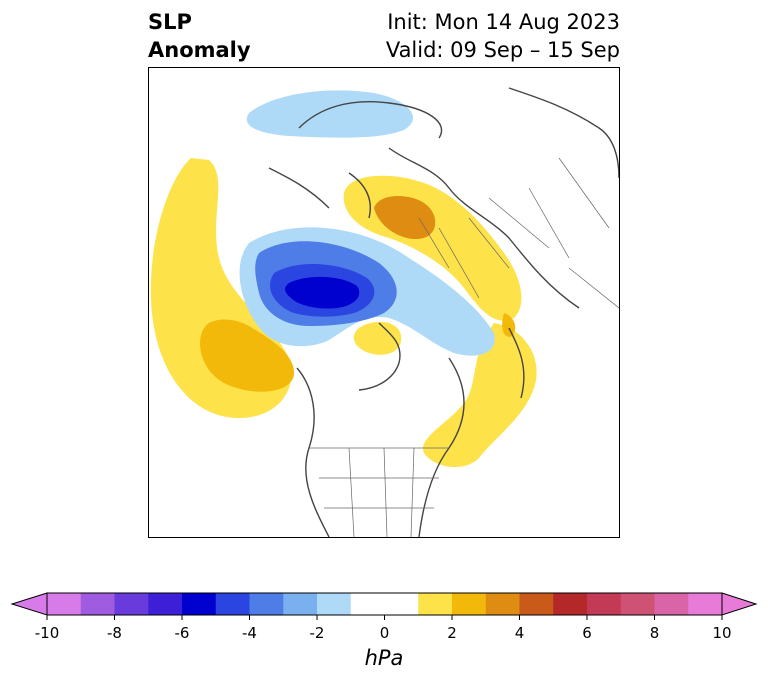 Image resolution: width=768 pixels, height=684 pixels. I want to click on anomaly-low-arctic-center, so click(322, 292).